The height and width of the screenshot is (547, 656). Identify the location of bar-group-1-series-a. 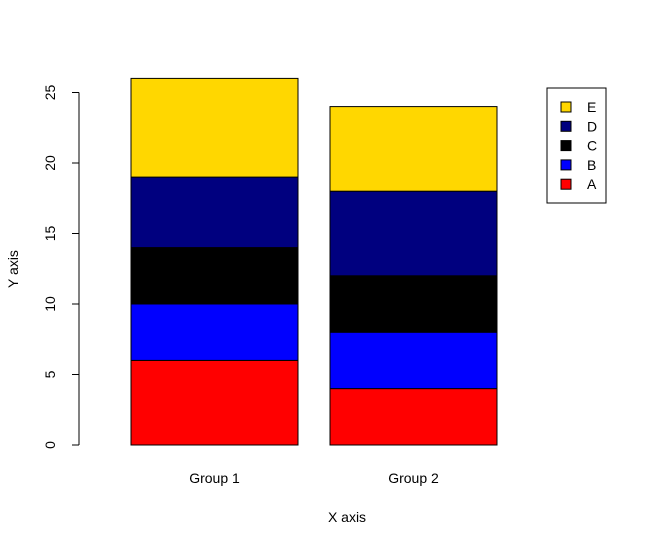
(214, 402).